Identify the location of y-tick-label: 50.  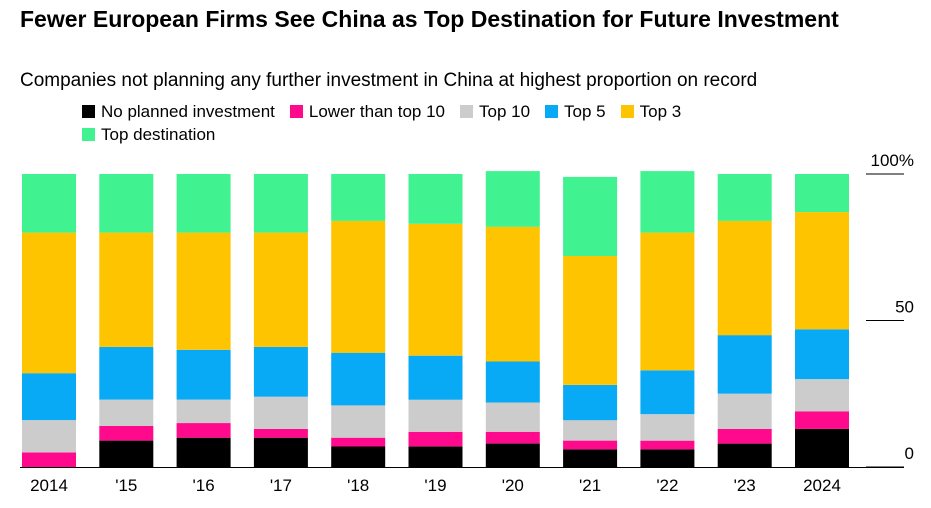
(904, 307).